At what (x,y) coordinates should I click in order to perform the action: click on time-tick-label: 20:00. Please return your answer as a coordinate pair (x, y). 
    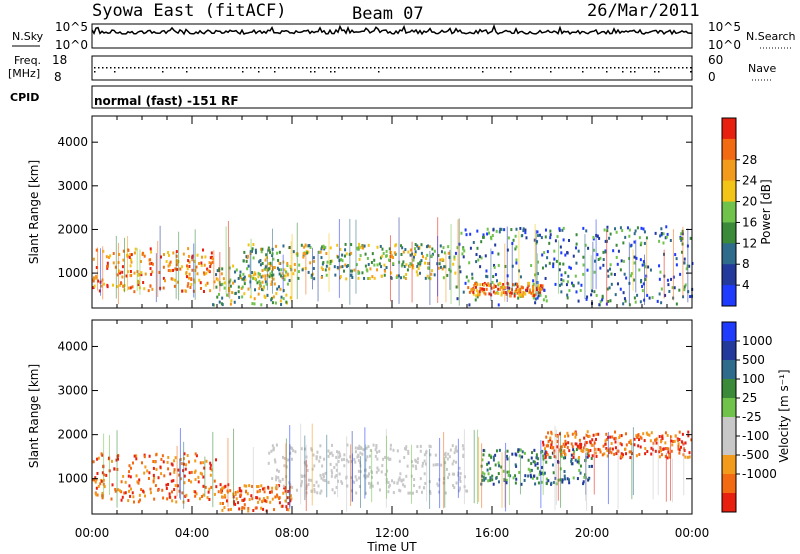
    Looking at the image, I should click on (592, 533).